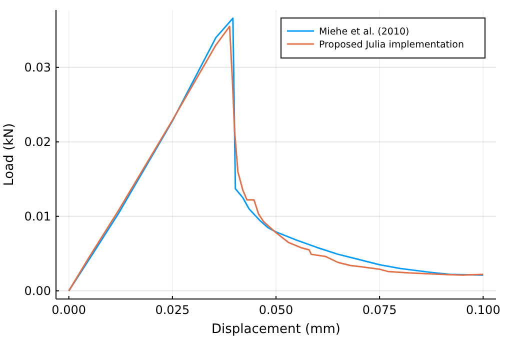 The image size is (506, 338). What do you see at coordinates (9, 154) in the screenshot?
I see `y-axis-title: Load (kN)` at bounding box center [9, 154].